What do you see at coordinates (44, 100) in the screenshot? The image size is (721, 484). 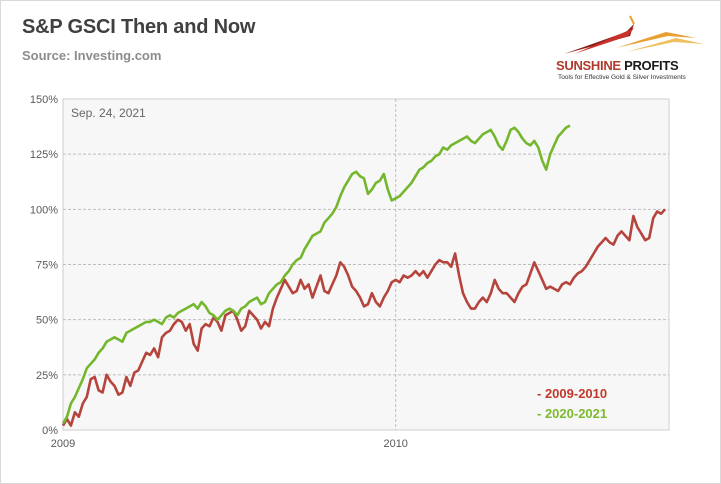 I see `y-tick-label: 150%` at bounding box center [44, 100].